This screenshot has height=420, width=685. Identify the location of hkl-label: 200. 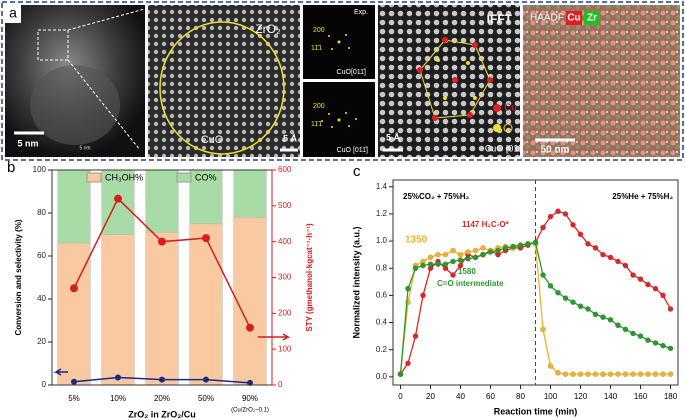
(319, 106).